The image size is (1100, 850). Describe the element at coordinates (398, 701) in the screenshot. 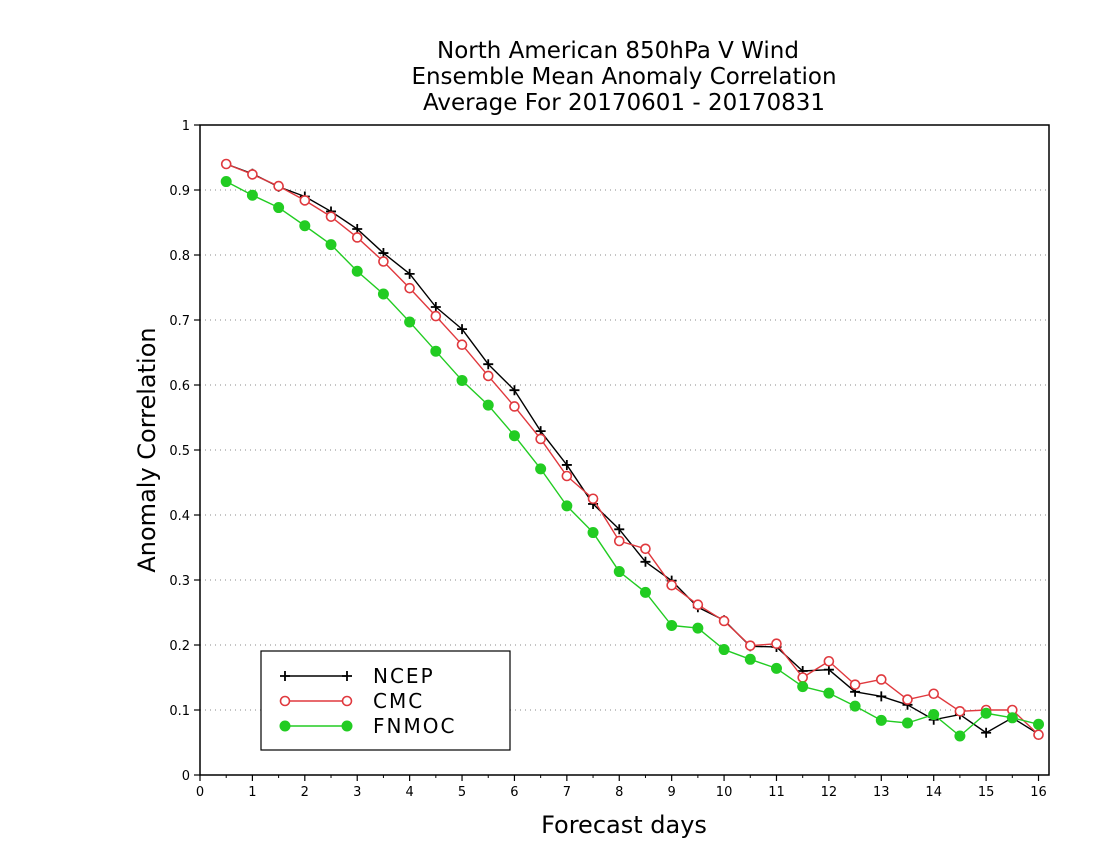

I see `legend-label-cmc: CMC` at that location.